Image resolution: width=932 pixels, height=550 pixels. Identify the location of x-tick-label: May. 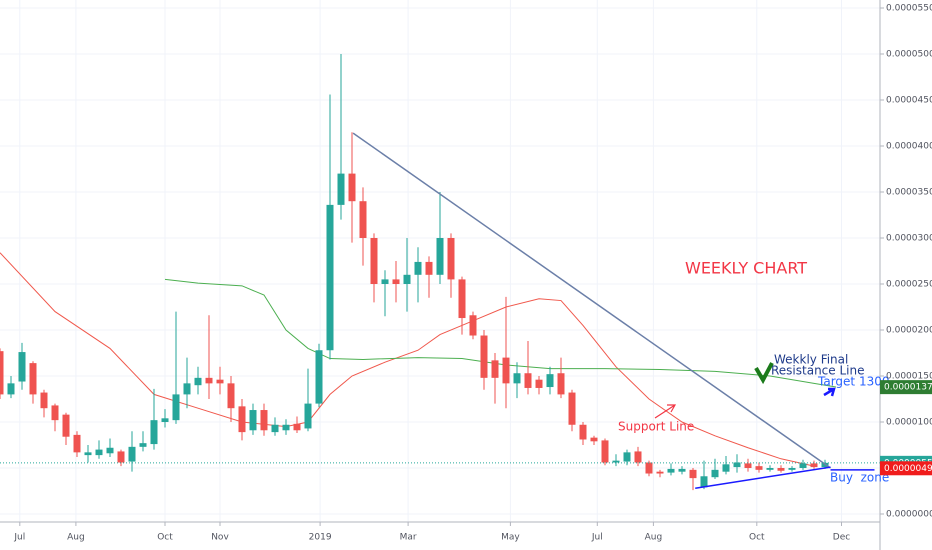
(510, 538).